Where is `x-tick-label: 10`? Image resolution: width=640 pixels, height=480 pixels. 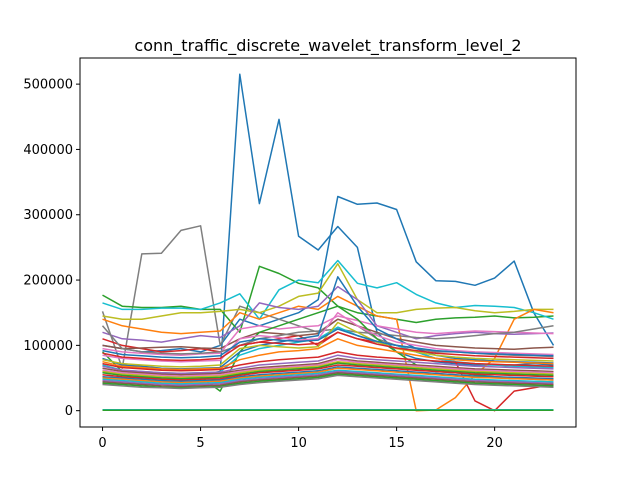
x-tick-label: 10 is located at coordinates (298, 443).